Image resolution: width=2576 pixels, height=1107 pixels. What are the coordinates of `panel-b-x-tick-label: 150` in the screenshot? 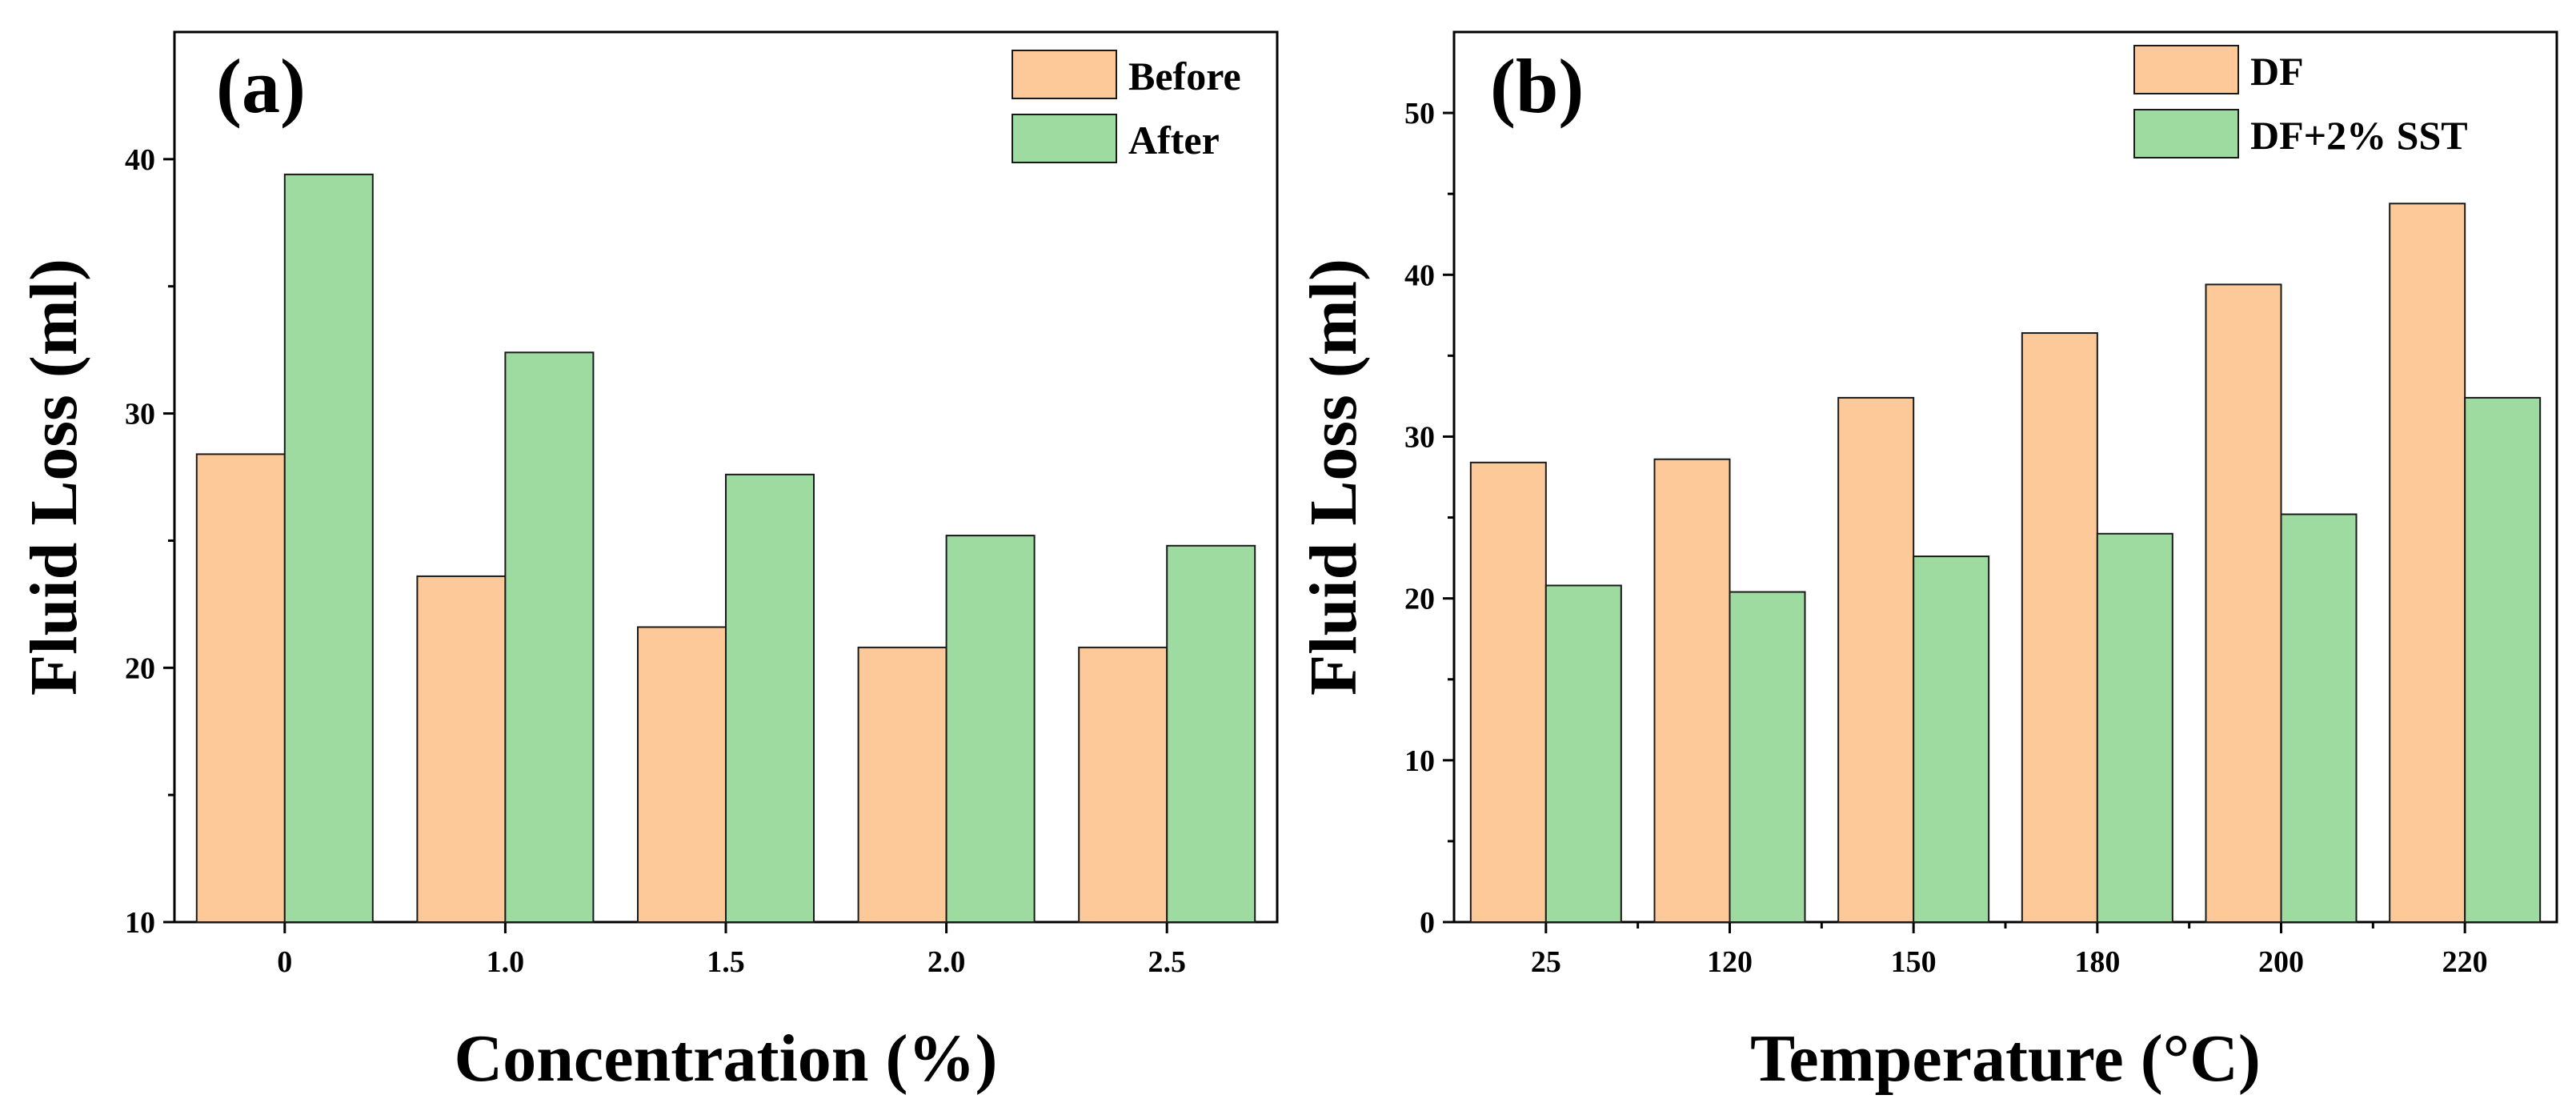 It's located at (1914, 962).